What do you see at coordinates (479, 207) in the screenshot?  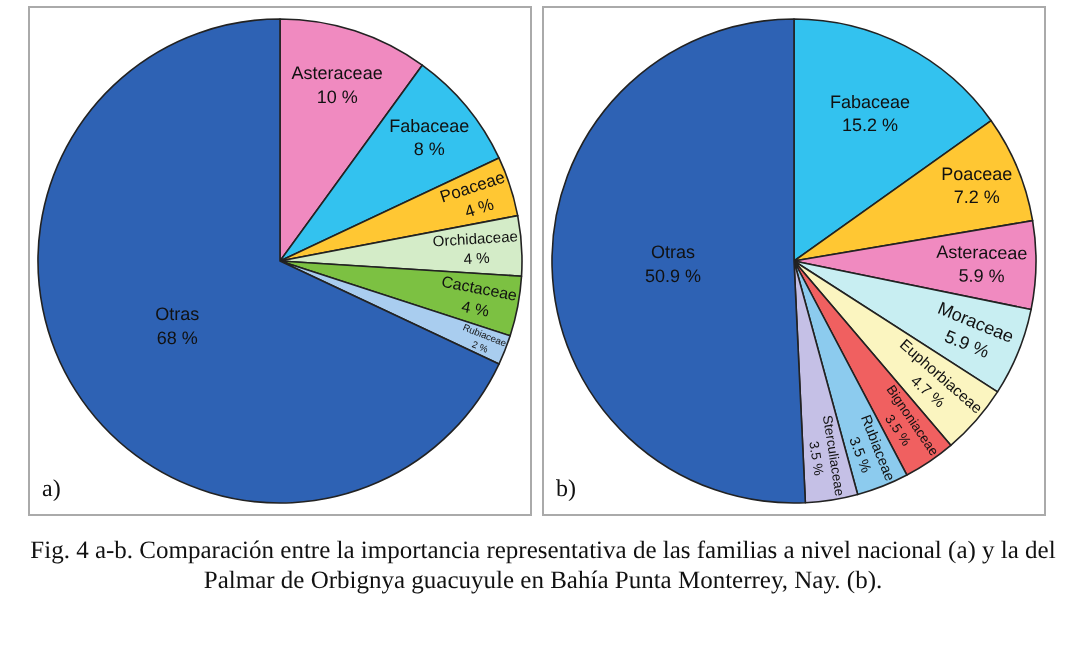 I see `data-label: 4 %` at bounding box center [479, 207].